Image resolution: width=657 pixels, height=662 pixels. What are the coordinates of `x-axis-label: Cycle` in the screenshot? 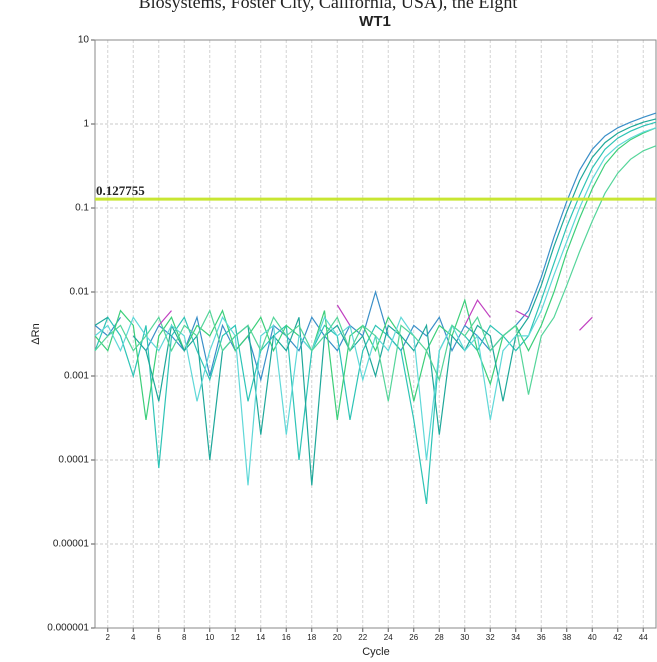 It's located at (376, 652).